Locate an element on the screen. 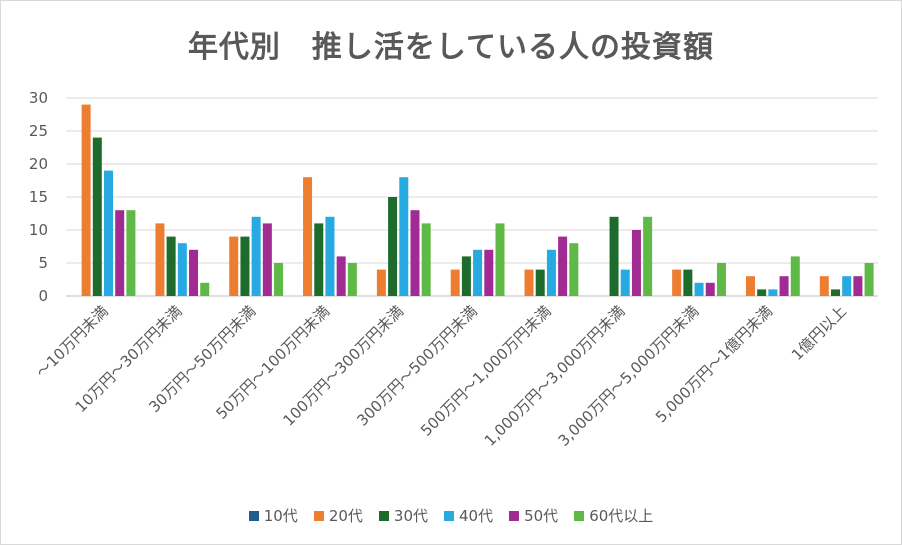 The image size is (902, 545). bar-30代-2 is located at coordinates (245, 266).